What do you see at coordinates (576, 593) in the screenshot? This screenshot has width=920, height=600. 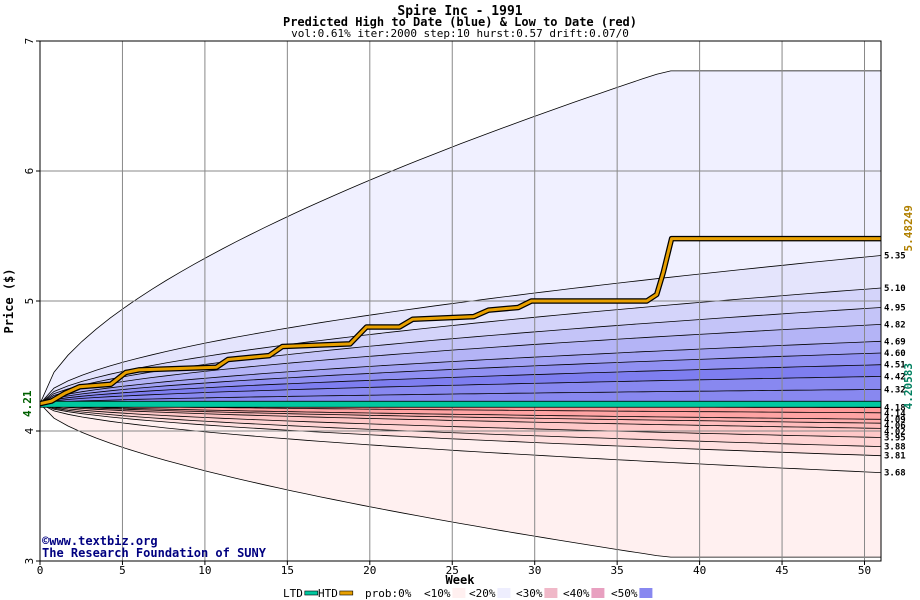 I see `legend-label-6: <40%` at bounding box center [576, 593].